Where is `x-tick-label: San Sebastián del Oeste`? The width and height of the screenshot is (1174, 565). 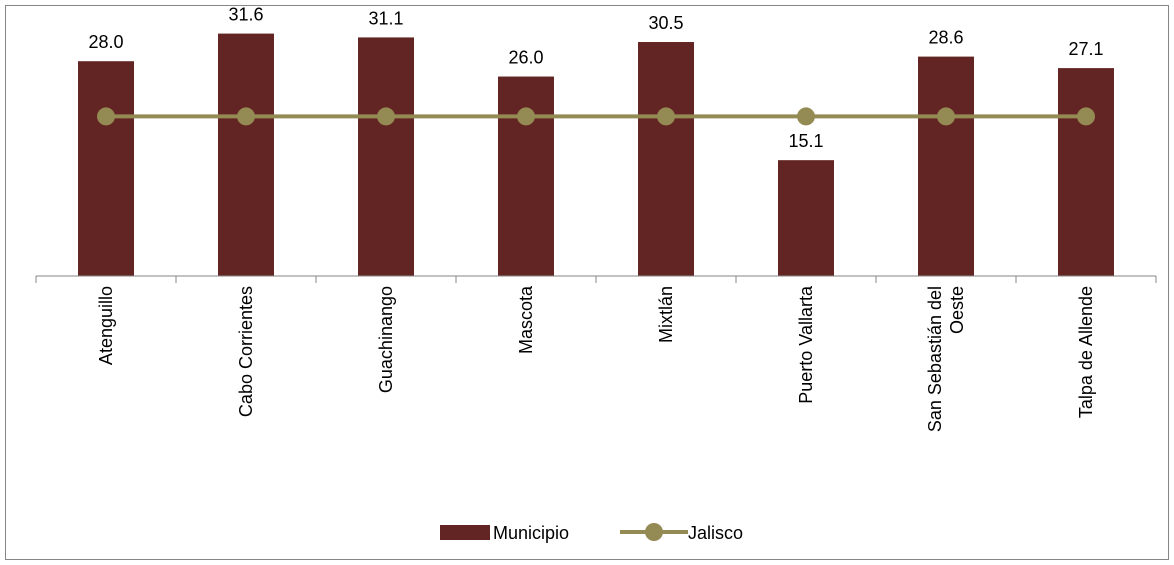
x-tick-label: San Sebastián del Oeste is located at coordinates (946, 359).